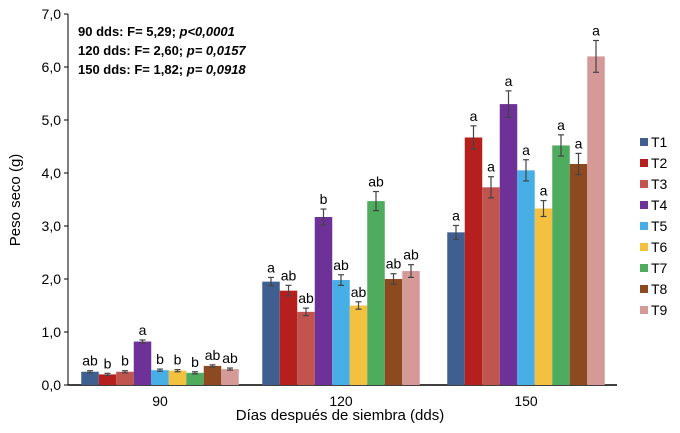 This screenshot has height=433, width=680. Describe the element at coordinates (644, 205) in the screenshot. I see `legend-swatch-t4` at that location.